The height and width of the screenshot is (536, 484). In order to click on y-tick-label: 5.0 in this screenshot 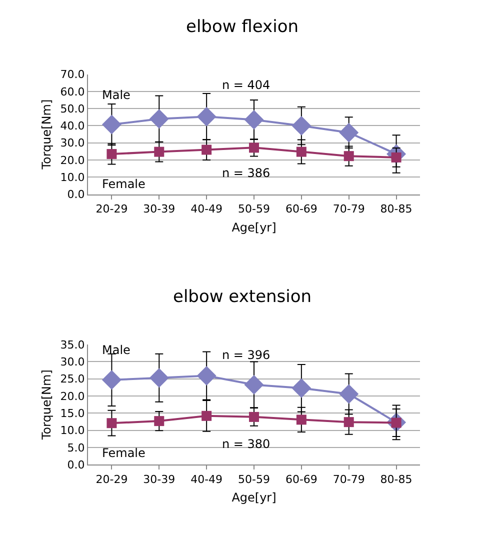, I will do `click(76, 447)`.